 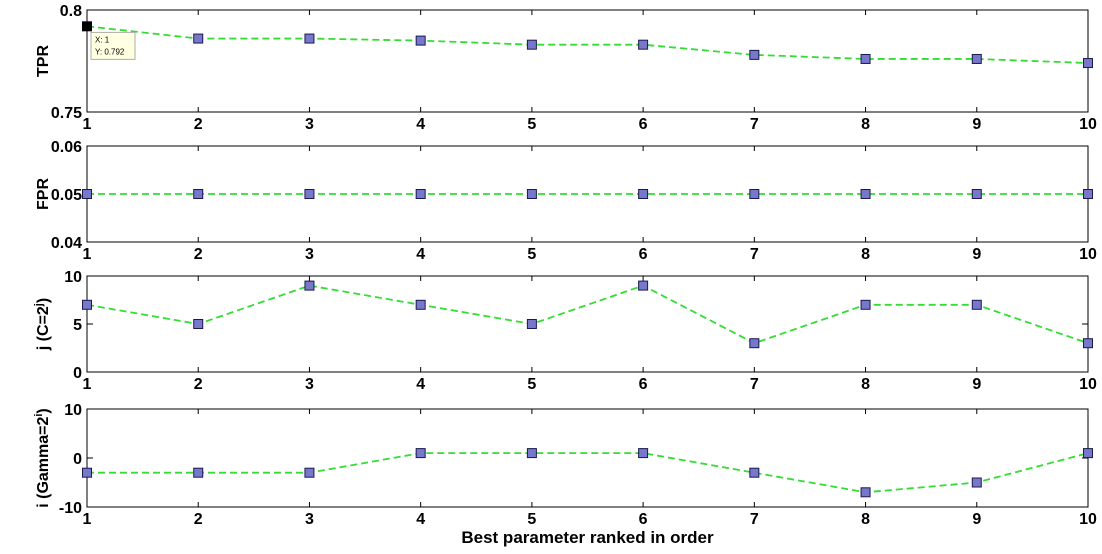 I want to click on y-tick-label: 0.06, so click(x=66, y=147).